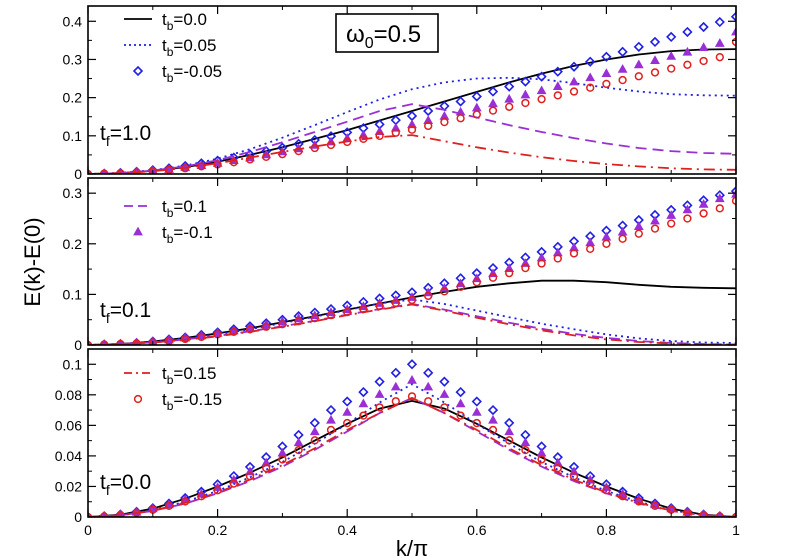 Image resolution: width=789 pixels, height=558 pixels. Describe the element at coordinates (88, 530) in the screenshot. I see `x-tick-label: 0` at that location.